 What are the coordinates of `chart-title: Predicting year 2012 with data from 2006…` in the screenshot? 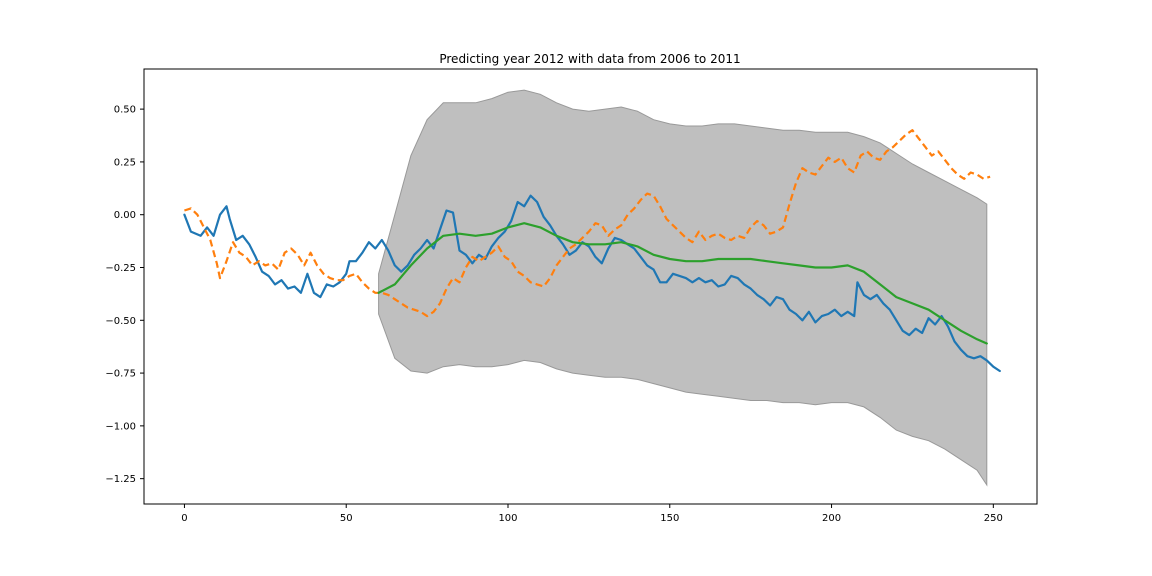 It's located at (589, 59).